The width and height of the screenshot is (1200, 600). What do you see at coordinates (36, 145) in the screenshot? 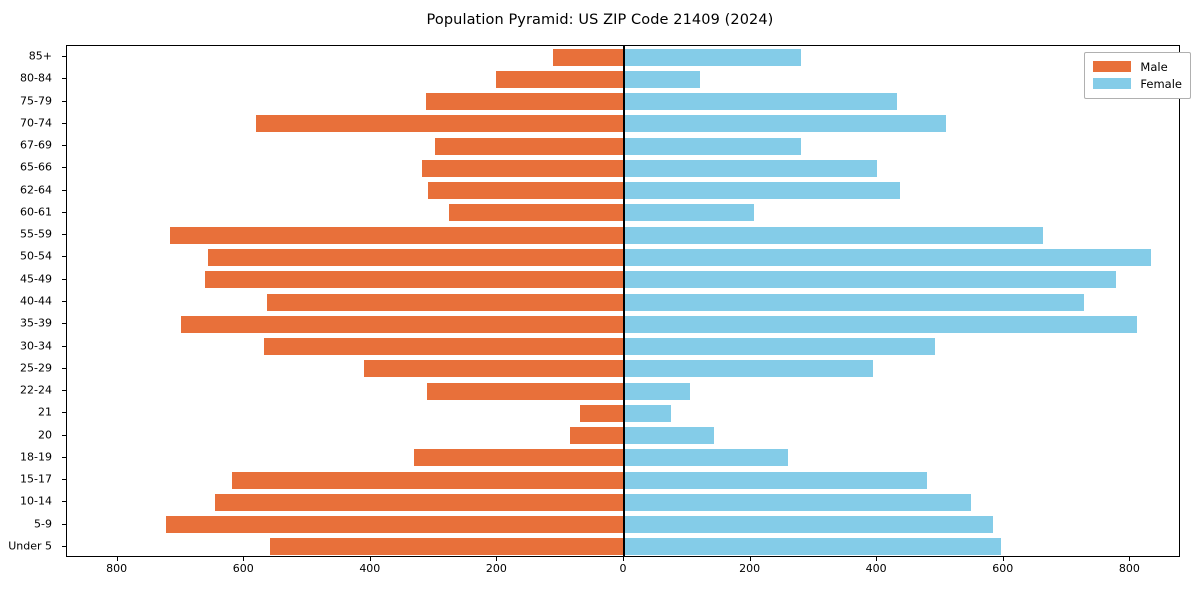
I see `y-tick-label: 67-69` at bounding box center [36, 145].